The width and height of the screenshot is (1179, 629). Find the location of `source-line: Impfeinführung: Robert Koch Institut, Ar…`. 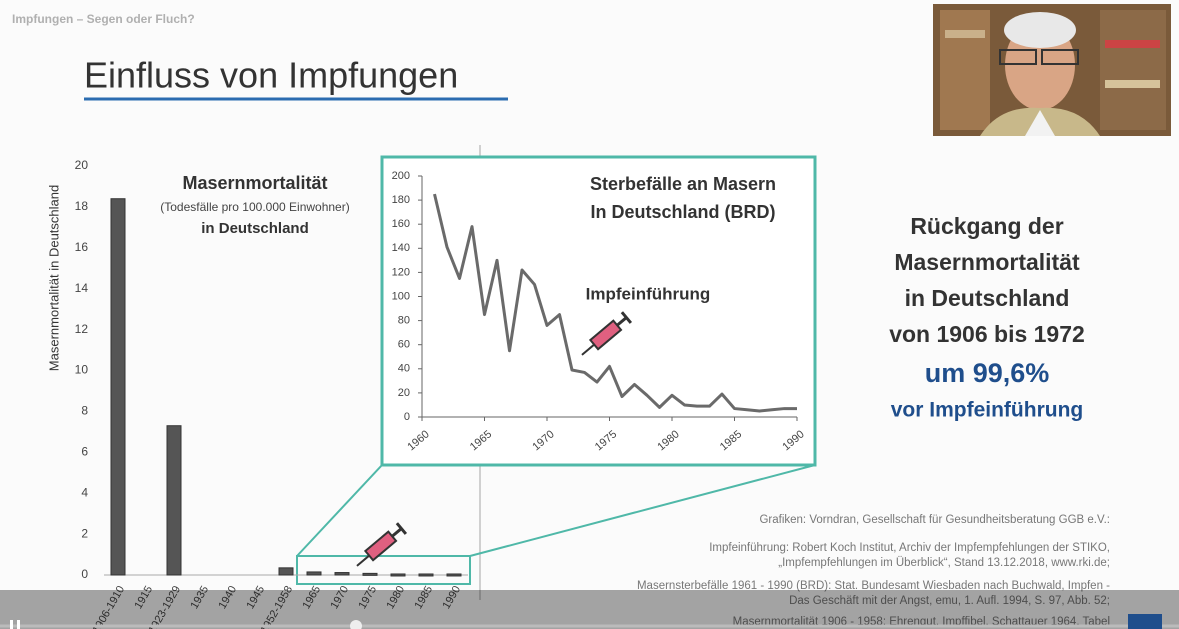

source-line: Impfeinführung: Robert Koch Institut, Ar… is located at coordinates (909, 548).